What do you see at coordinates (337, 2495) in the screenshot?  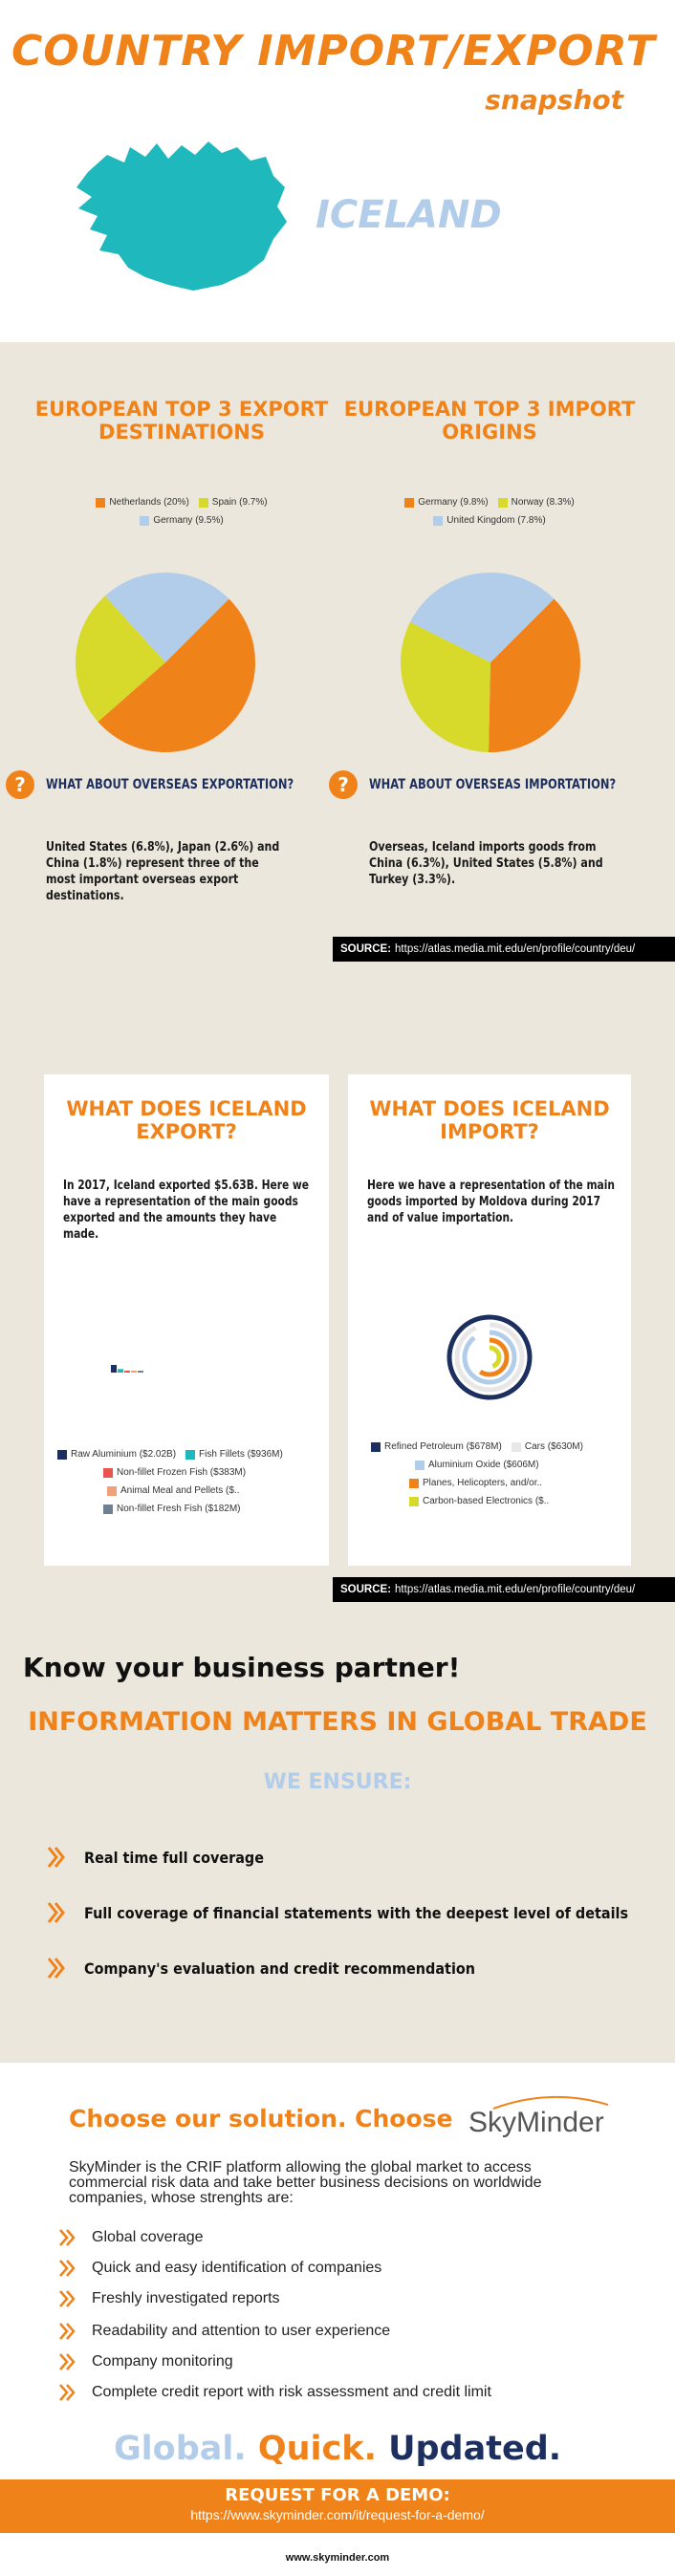 I see `demo-title: REQUEST FOR A DEMO:` at bounding box center [337, 2495].